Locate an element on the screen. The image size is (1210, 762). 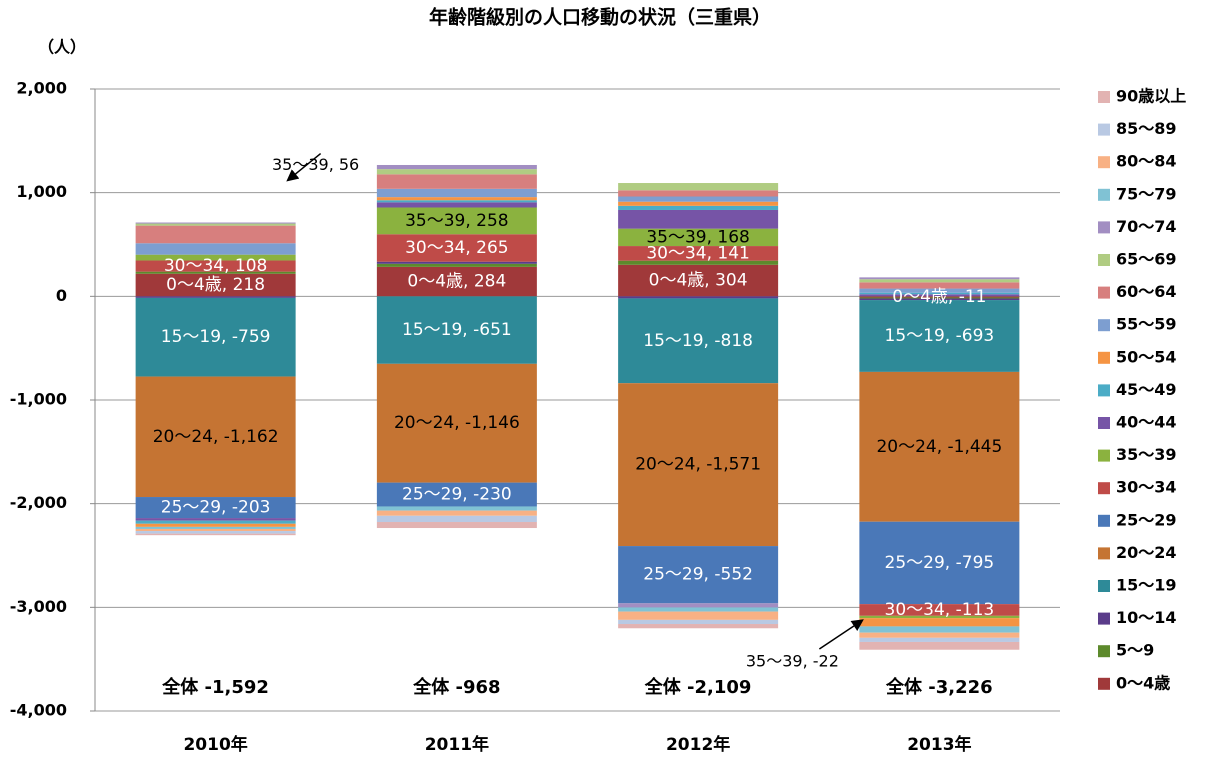
legend-label: 30～34 is located at coordinates (1146, 487).